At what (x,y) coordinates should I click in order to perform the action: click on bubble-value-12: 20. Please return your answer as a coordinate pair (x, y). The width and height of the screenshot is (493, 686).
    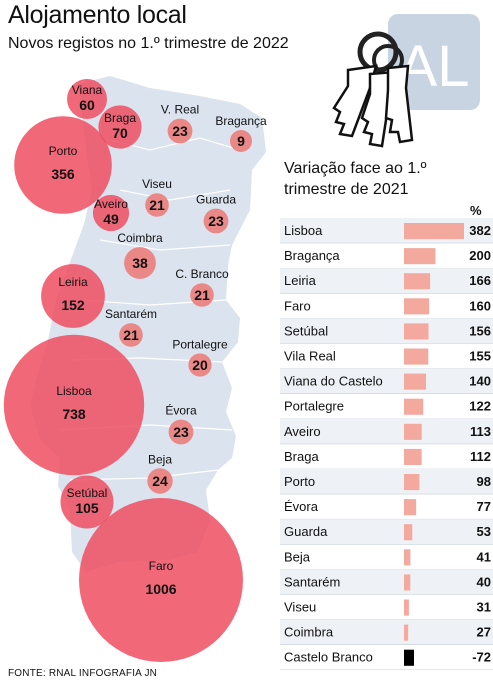
    Looking at the image, I should click on (200, 365).